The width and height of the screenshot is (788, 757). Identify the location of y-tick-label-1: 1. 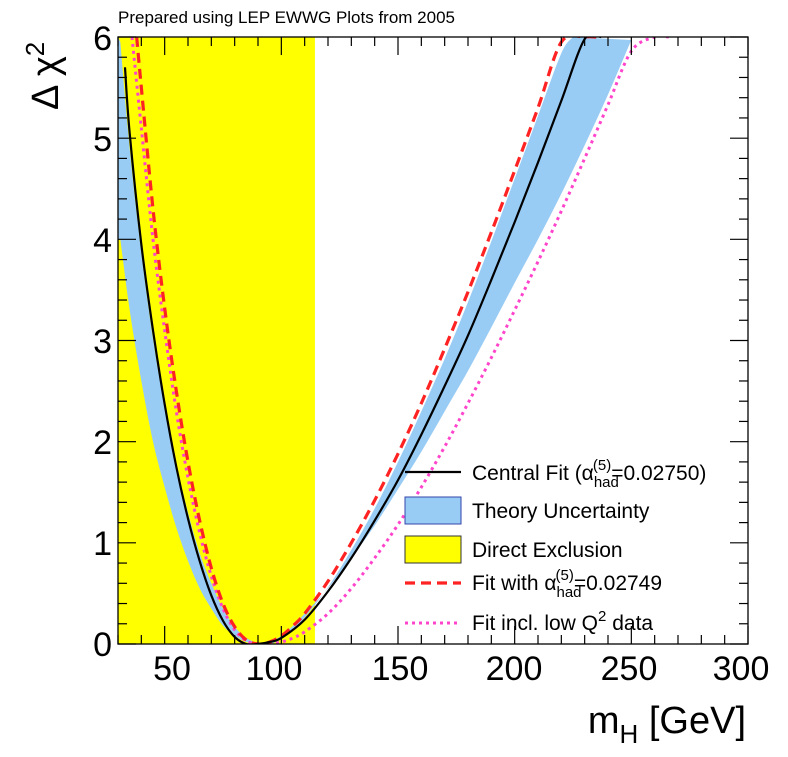
(102, 544).